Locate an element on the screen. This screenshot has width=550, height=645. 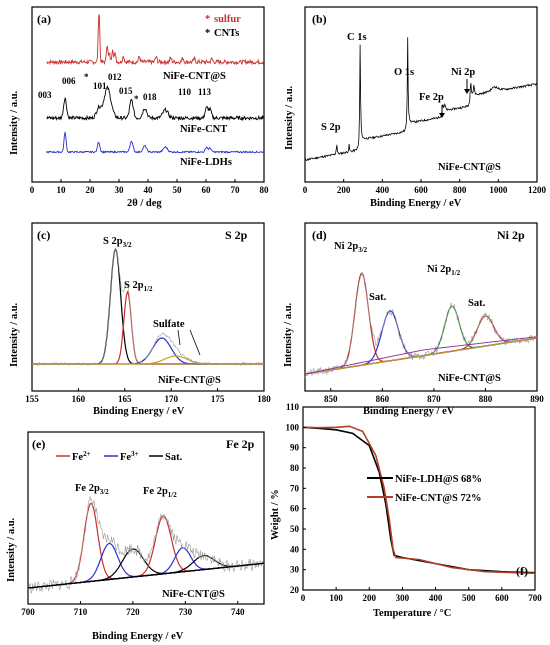
fit-ni2p32 is located at coordinates (421, 323).